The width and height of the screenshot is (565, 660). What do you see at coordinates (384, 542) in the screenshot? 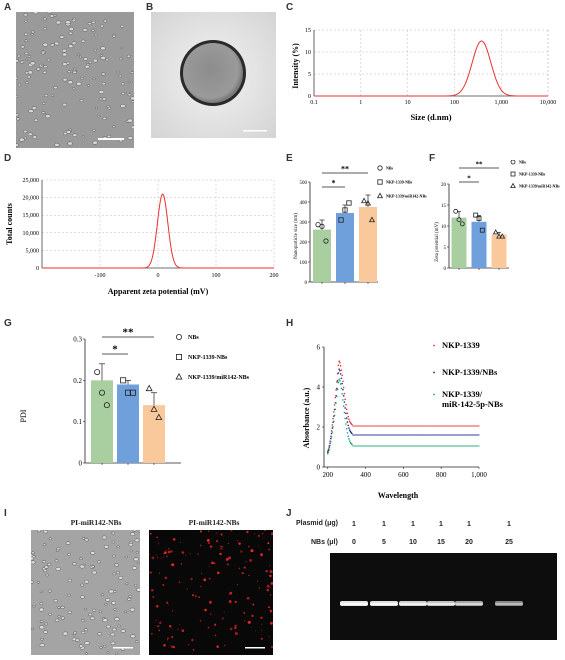
I see `nbs-value: 5` at bounding box center [384, 542].